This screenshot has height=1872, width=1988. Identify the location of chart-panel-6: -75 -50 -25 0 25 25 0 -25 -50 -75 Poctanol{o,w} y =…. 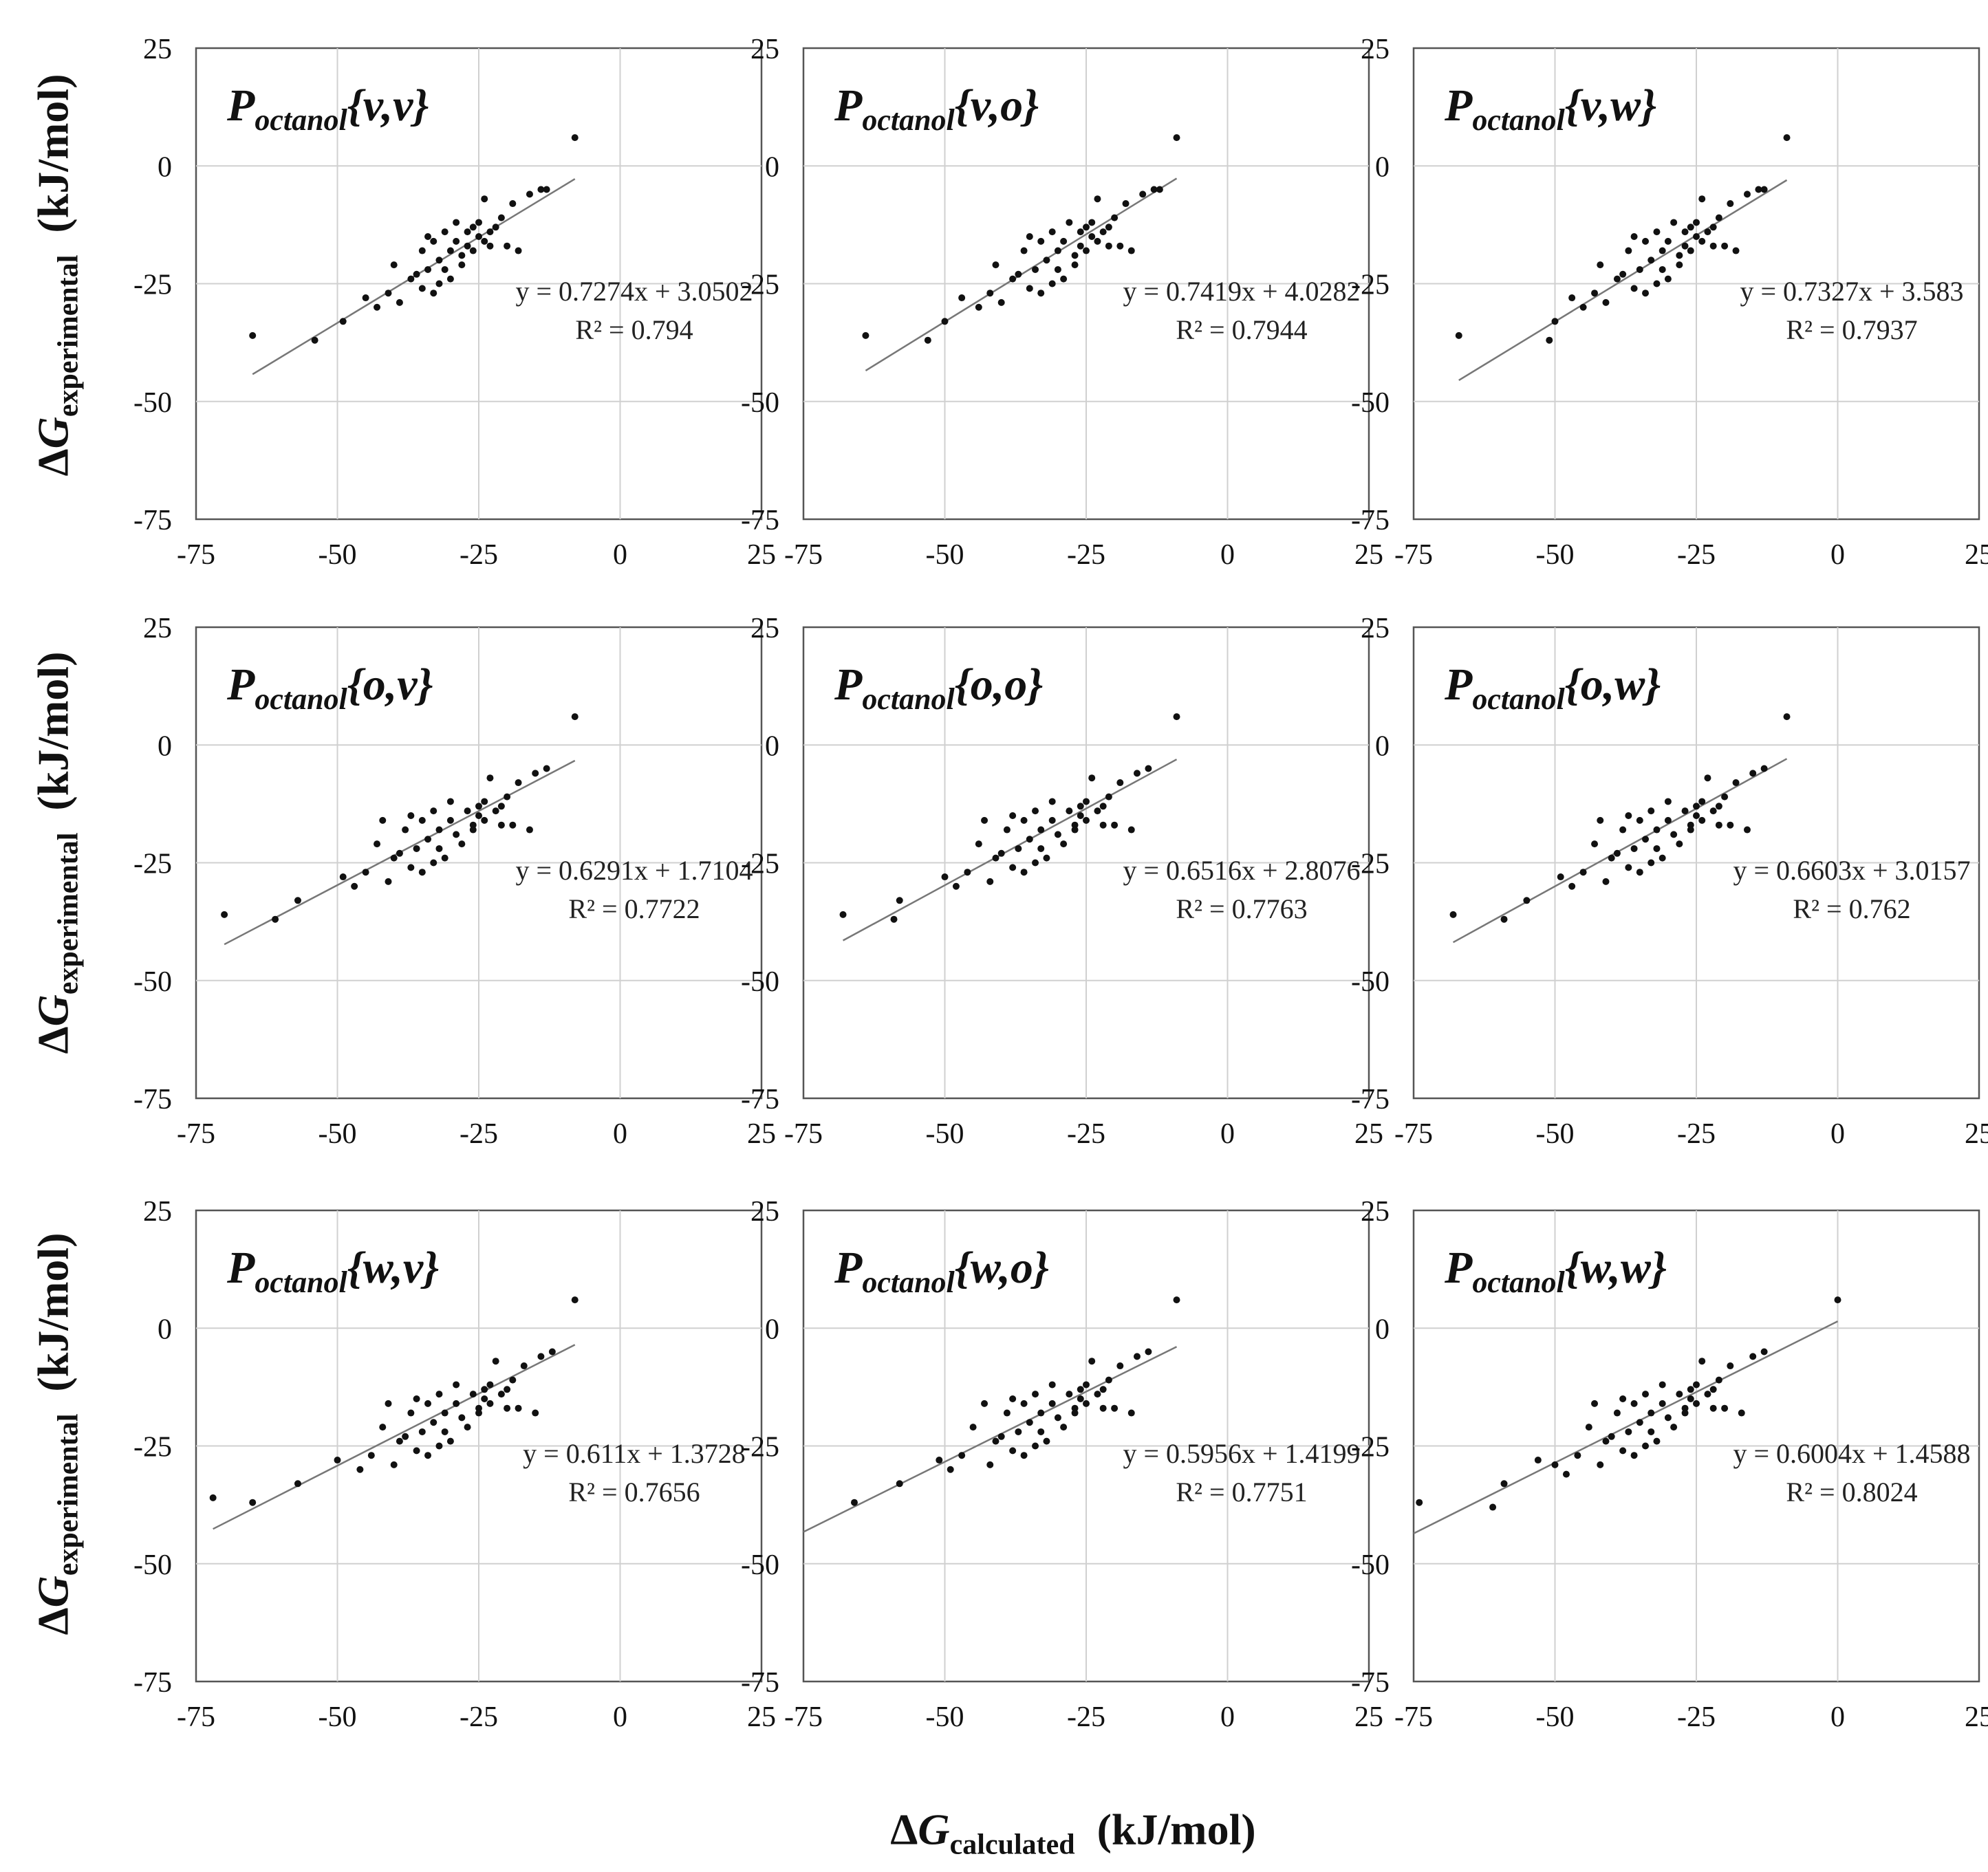
(1669, 881).